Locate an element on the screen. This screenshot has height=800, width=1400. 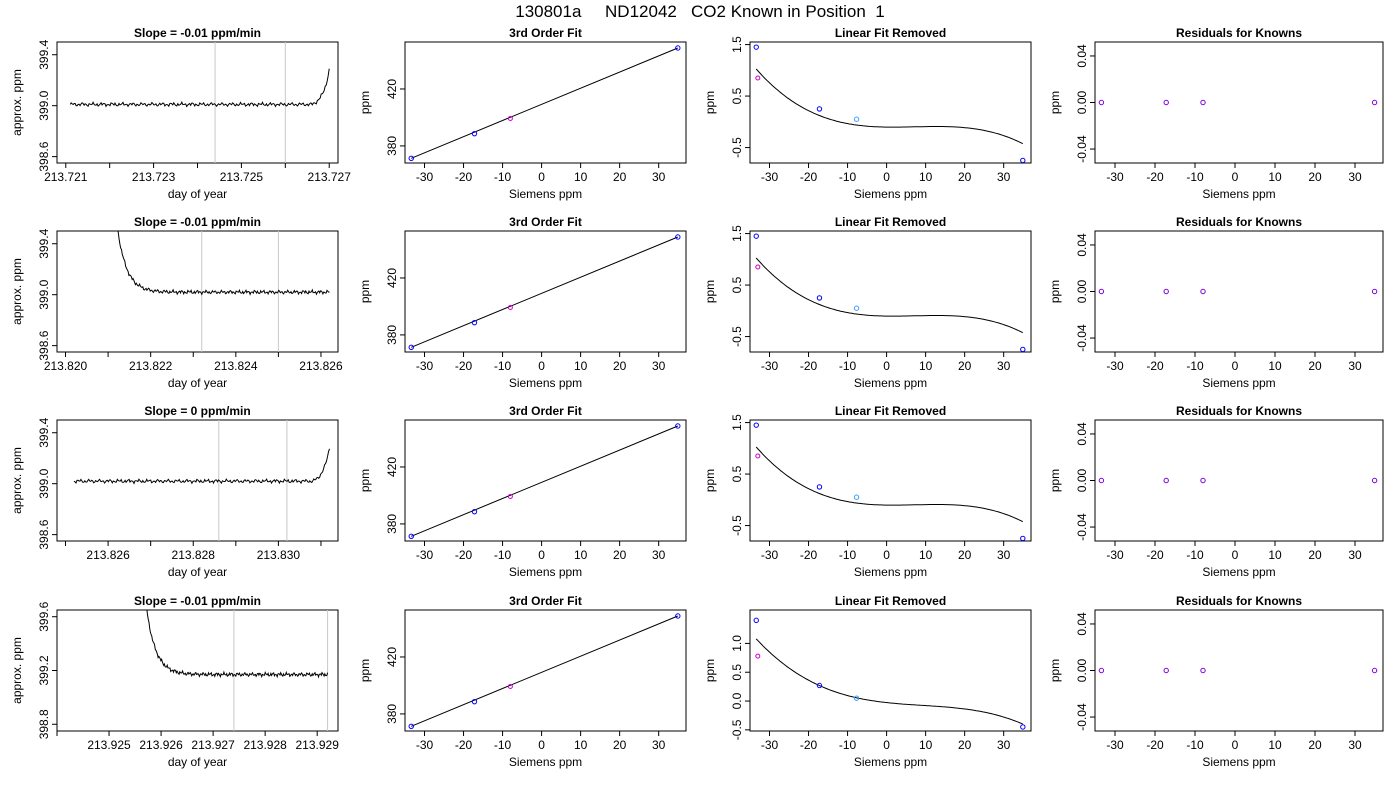
y-tick-label: 399.6 is located at coordinates (44, 616).